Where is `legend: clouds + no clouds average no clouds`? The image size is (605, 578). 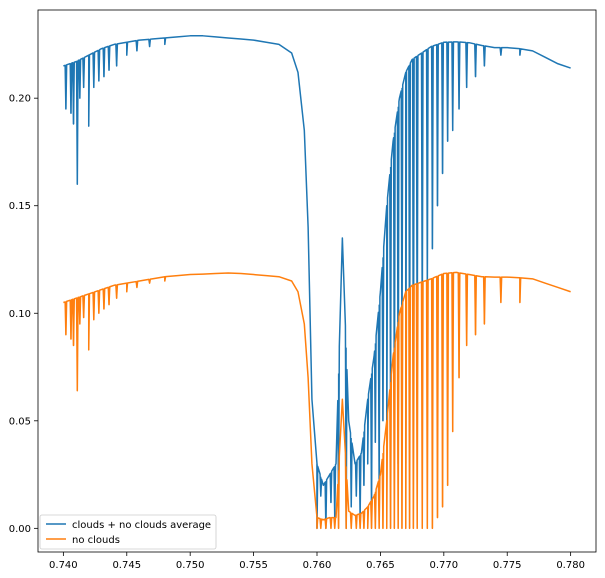 legend: clouds + no clouds average no clouds is located at coordinates (128, 532).